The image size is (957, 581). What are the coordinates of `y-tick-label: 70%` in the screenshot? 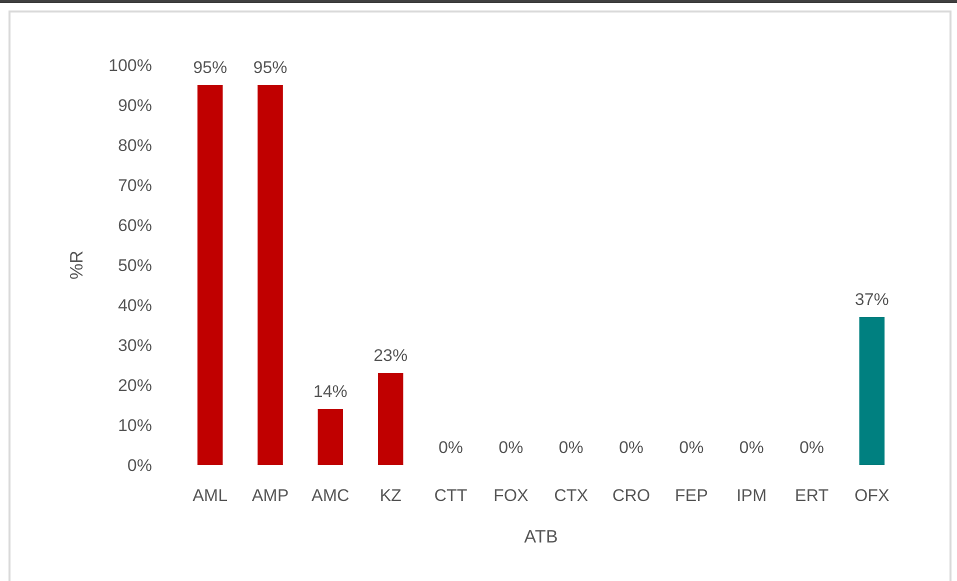 It's located at (135, 185).